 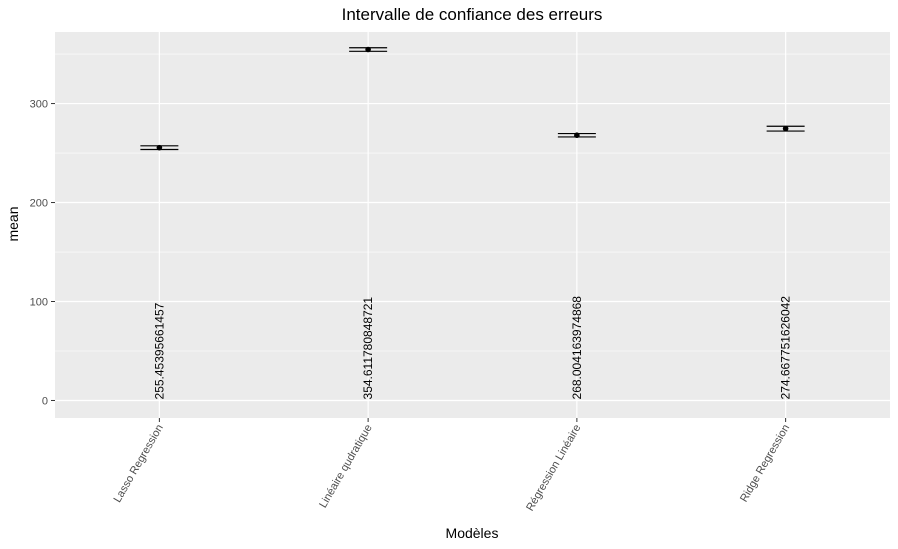 What do you see at coordinates (368, 348) in the screenshot?
I see `data-label: 354.611780848721` at bounding box center [368, 348].